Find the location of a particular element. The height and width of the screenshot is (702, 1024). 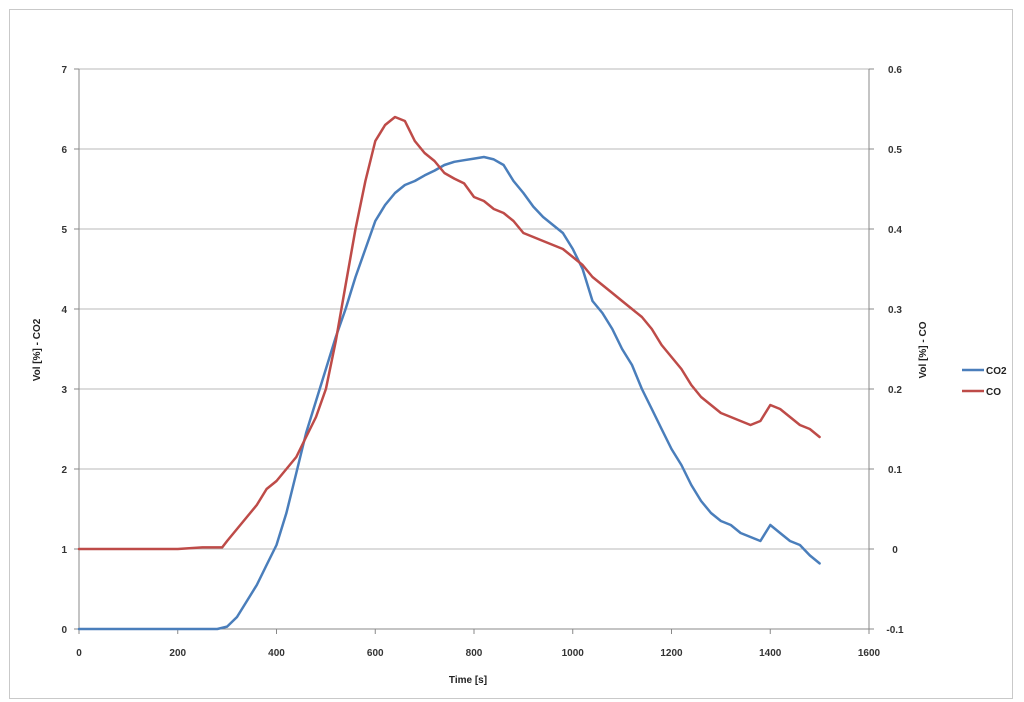

y-right-tick-label: 0 is located at coordinates (895, 550).